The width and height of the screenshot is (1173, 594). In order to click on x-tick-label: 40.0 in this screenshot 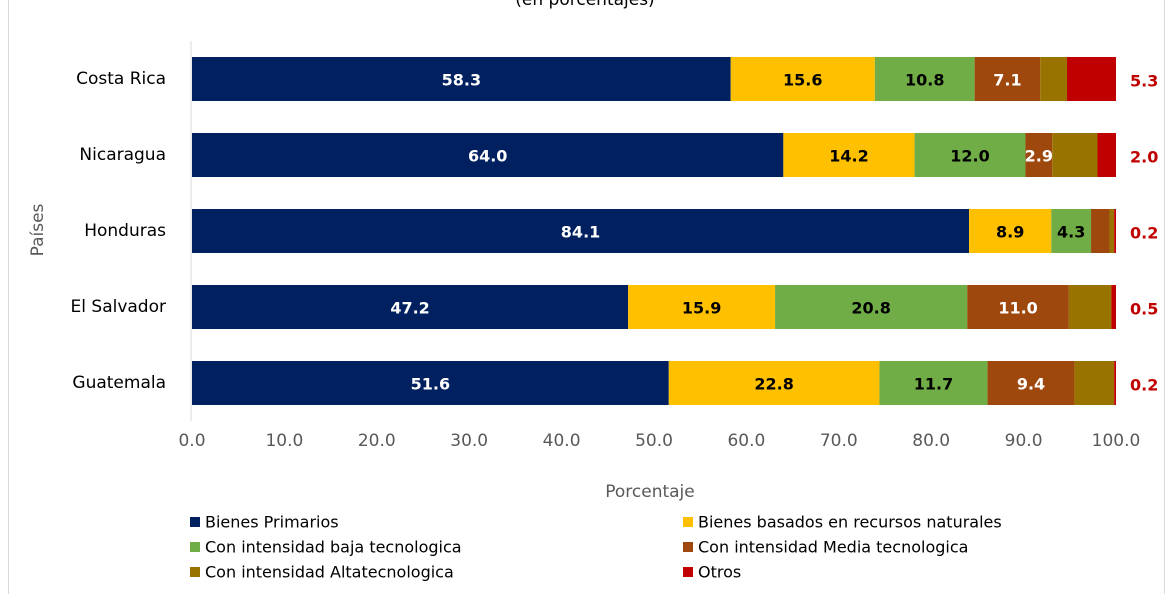, I will do `click(562, 441)`.